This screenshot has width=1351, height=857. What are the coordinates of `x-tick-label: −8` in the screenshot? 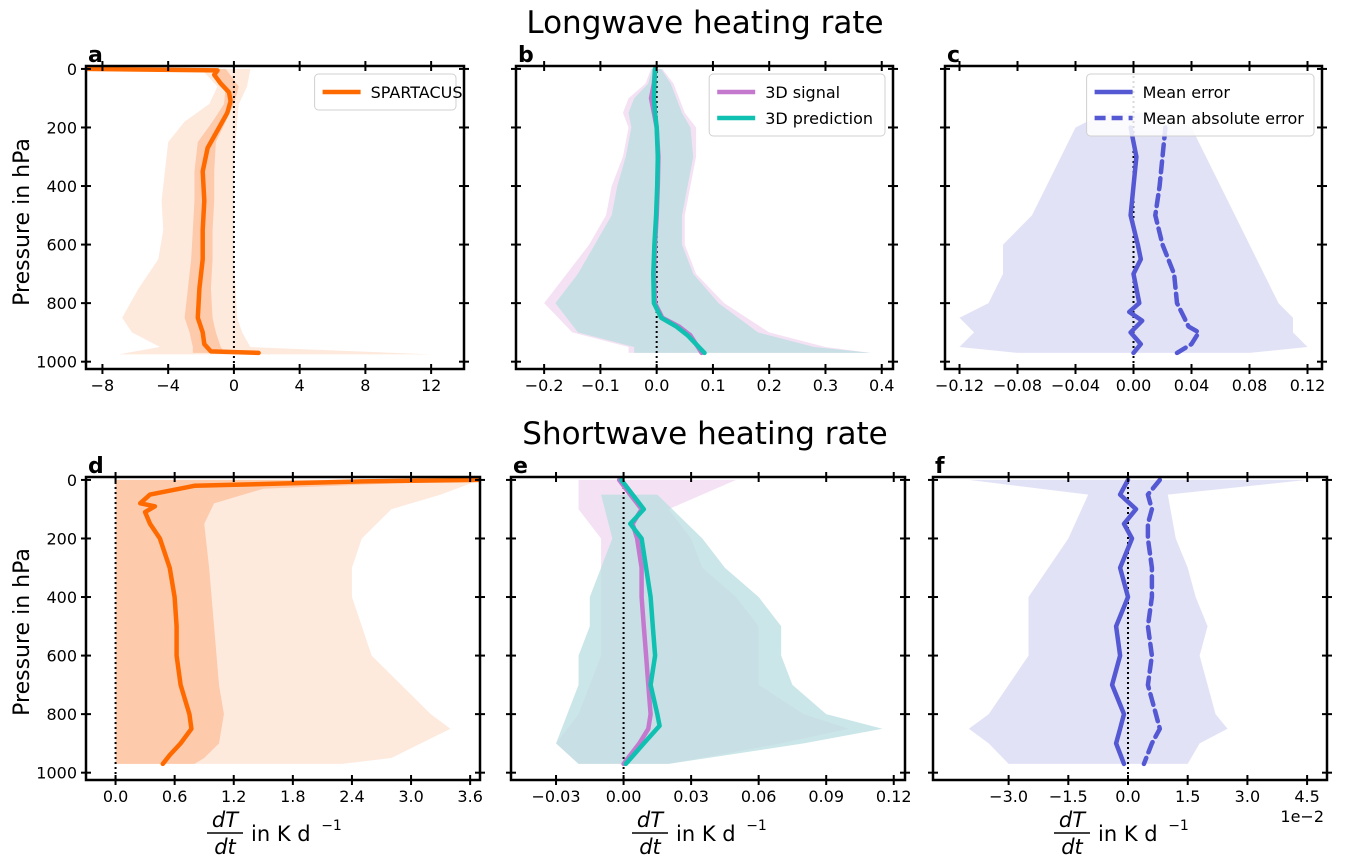 It's located at (103, 385).